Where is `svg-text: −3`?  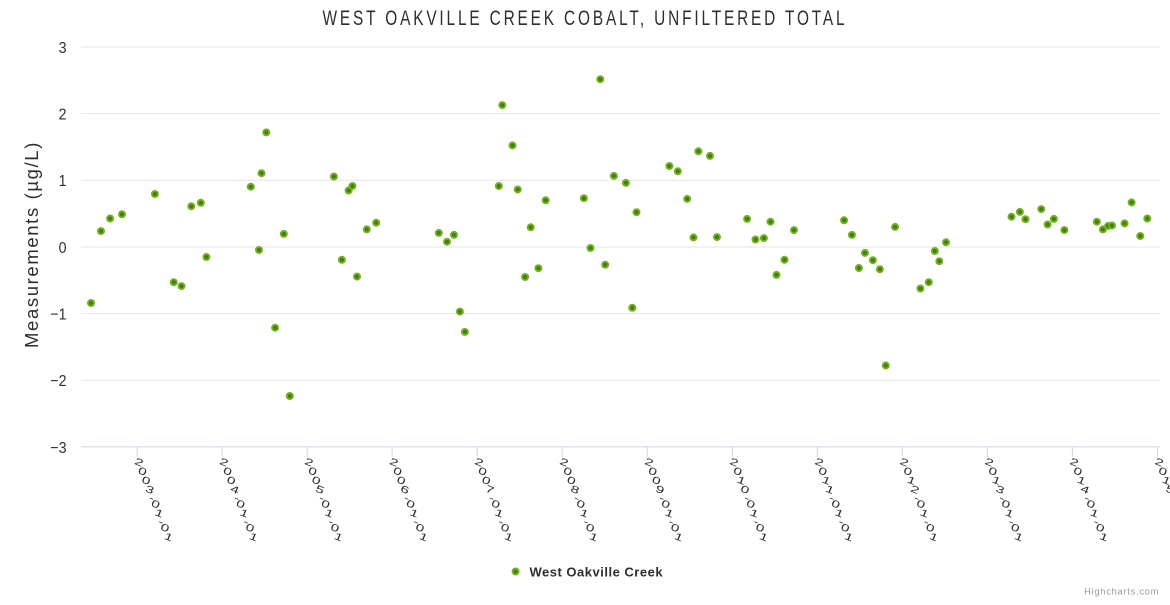
svg-text: −3 is located at coordinates (58, 448).